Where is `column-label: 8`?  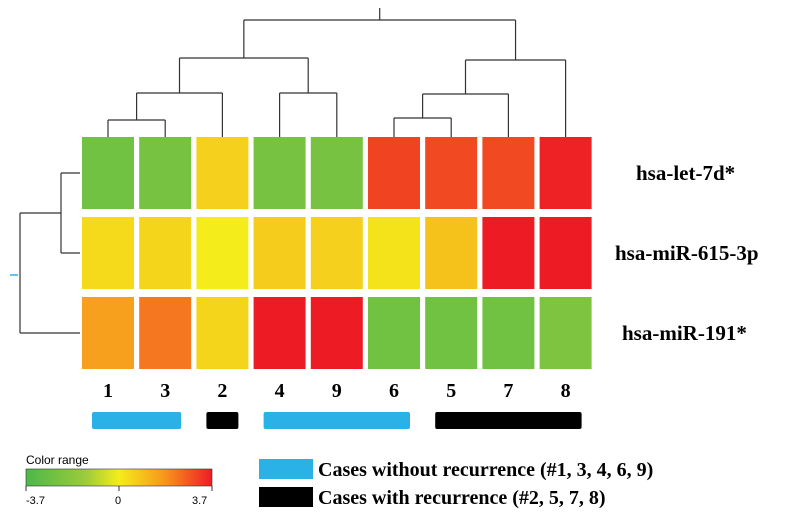
column-label: 8 is located at coordinates (566, 391).